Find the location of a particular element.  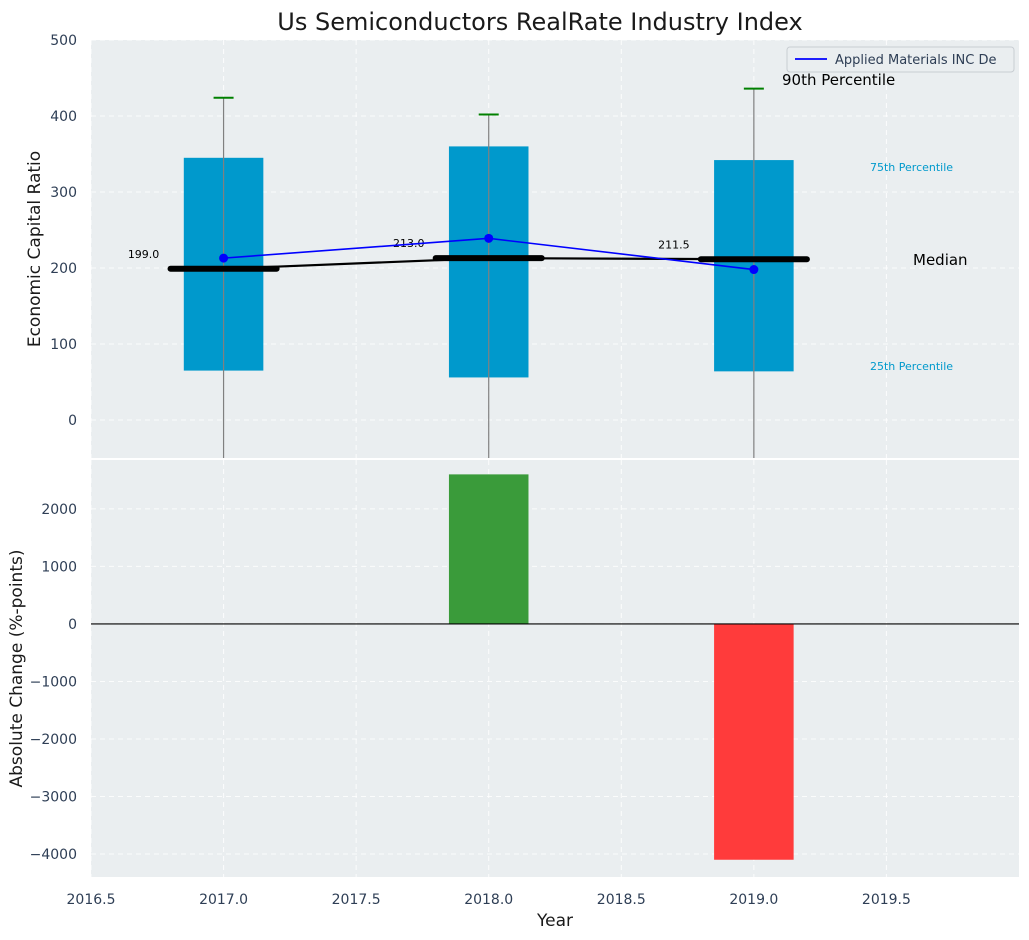

bottom-y-axis-label: Absolute Change (%-points) is located at coordinates (17, 669).